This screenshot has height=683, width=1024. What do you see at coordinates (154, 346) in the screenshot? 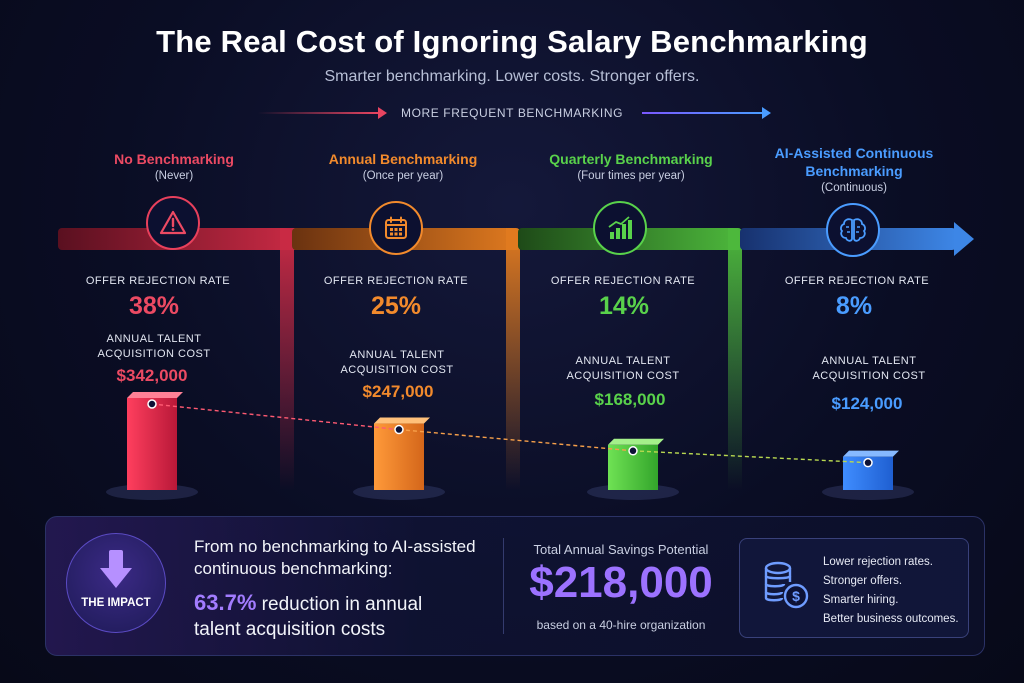
I see `stage-1-cost-label: ANNUAL TALENT ACQUISITION COST` at bounding box center [154, 346].